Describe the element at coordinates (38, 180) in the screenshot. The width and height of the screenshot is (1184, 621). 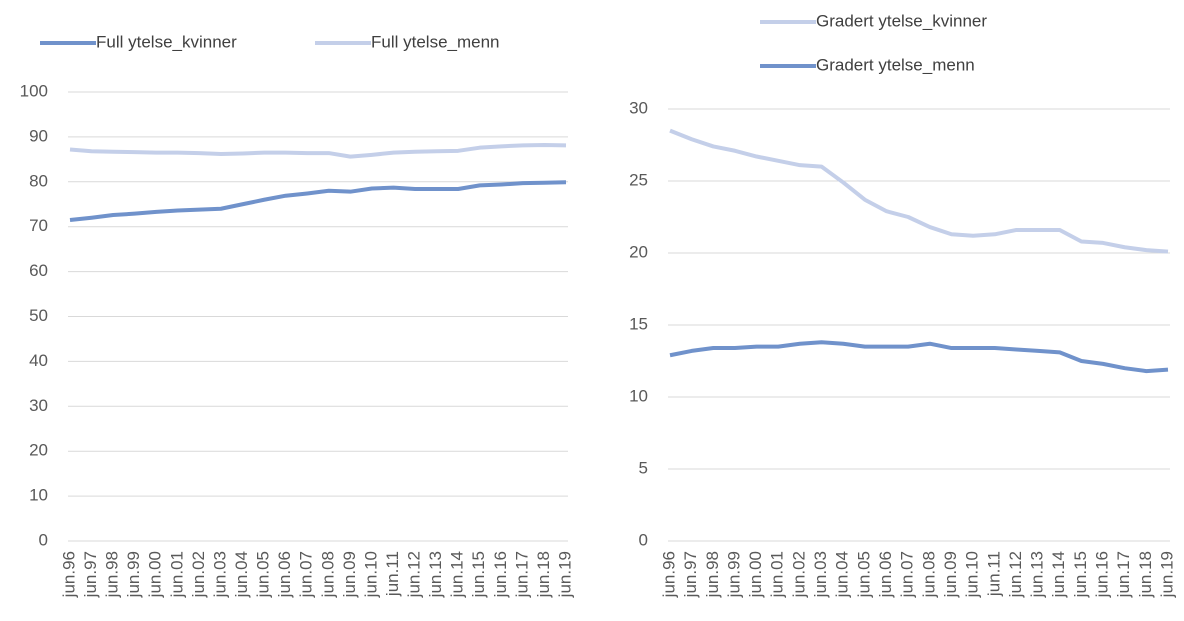
I see `y-tick-label: 80` at that location.